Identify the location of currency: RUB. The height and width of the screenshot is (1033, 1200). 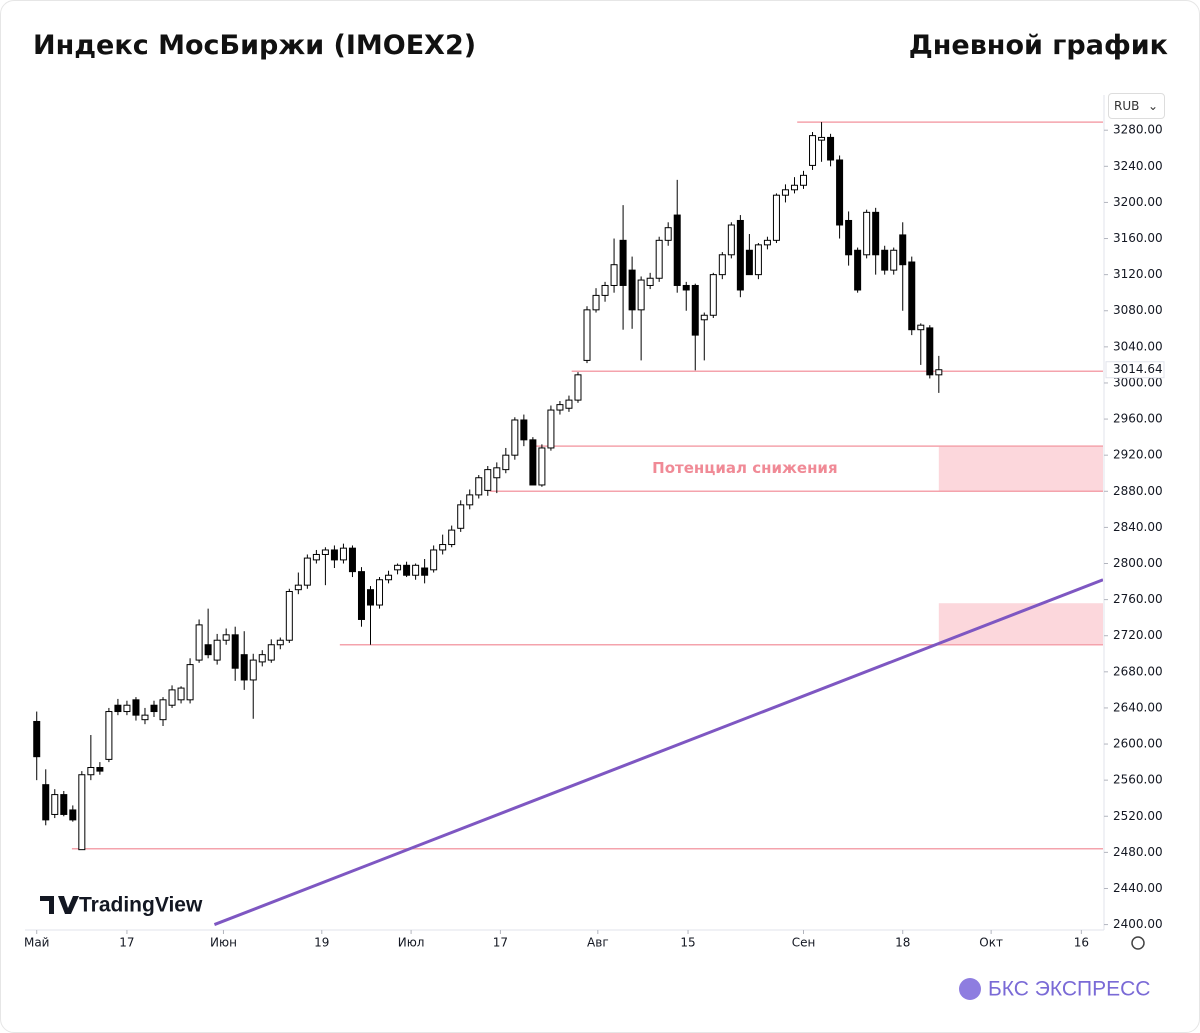
(1127, 106).